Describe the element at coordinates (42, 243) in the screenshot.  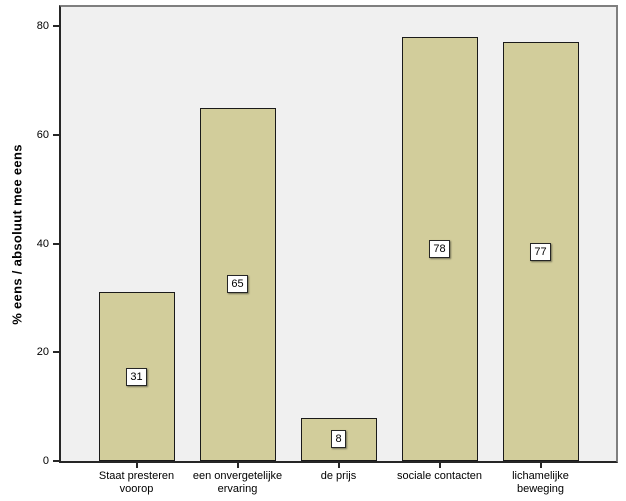
I see `y-tick-label: 40` at that location.